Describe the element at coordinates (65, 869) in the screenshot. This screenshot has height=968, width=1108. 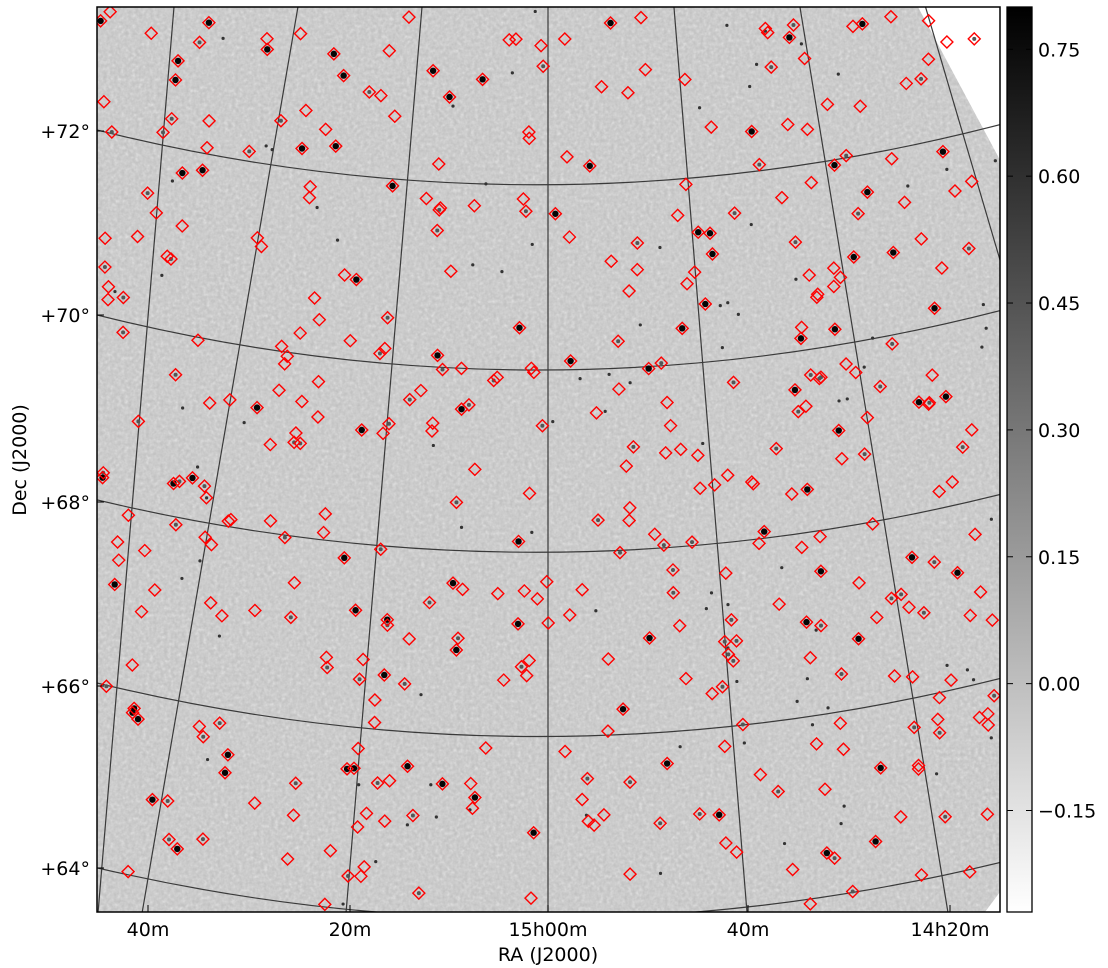
I see `y-tick-label: +64°` at that location.